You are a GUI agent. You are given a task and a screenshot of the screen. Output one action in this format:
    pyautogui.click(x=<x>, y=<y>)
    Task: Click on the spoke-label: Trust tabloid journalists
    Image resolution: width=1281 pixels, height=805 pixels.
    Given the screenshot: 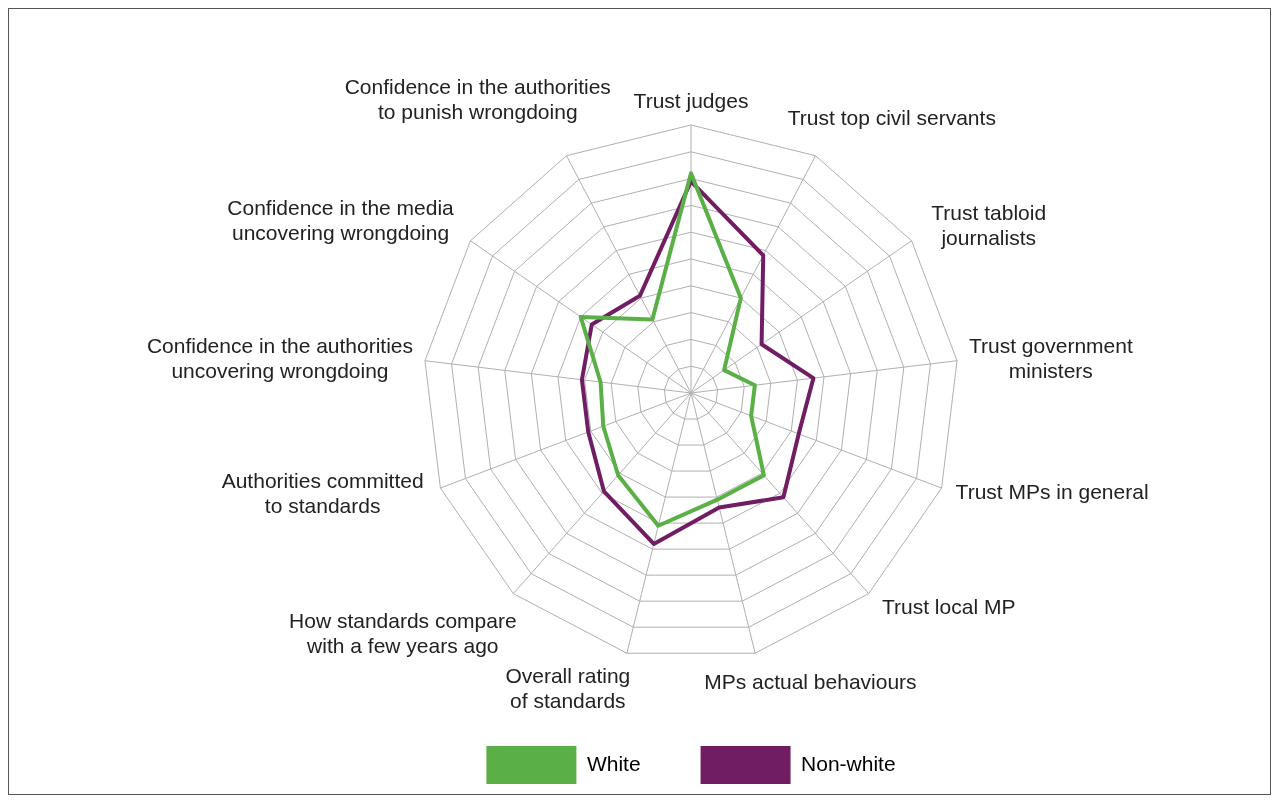 What is the action you would take?
    pyautogui.click(x=989, y=225)
    